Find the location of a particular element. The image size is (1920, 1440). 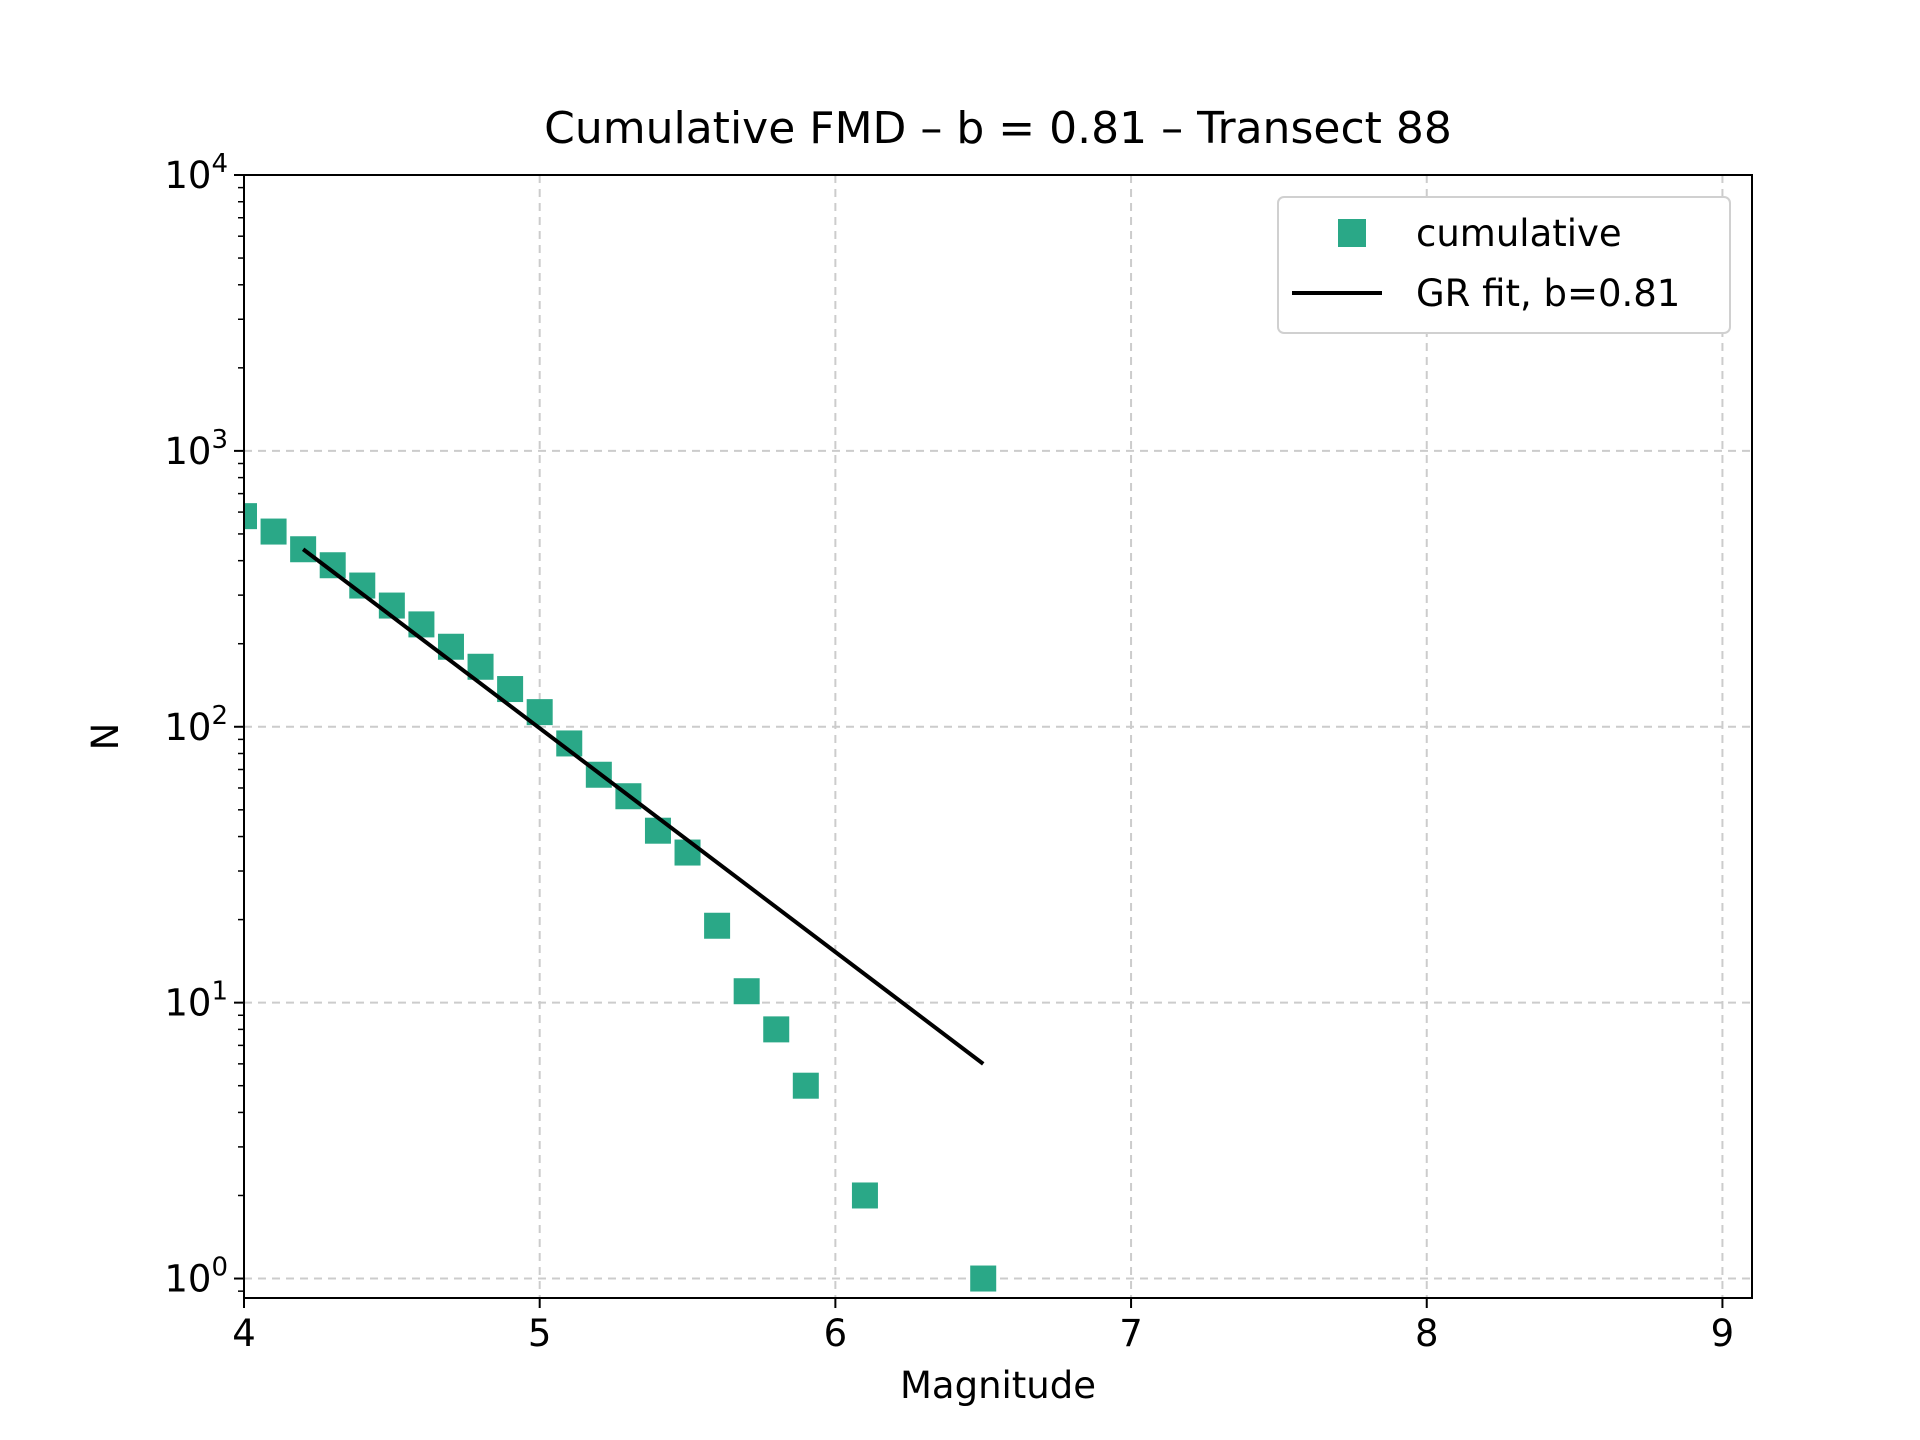

y-tick-label: 10⁰ is located at coordinates (196, 1277).